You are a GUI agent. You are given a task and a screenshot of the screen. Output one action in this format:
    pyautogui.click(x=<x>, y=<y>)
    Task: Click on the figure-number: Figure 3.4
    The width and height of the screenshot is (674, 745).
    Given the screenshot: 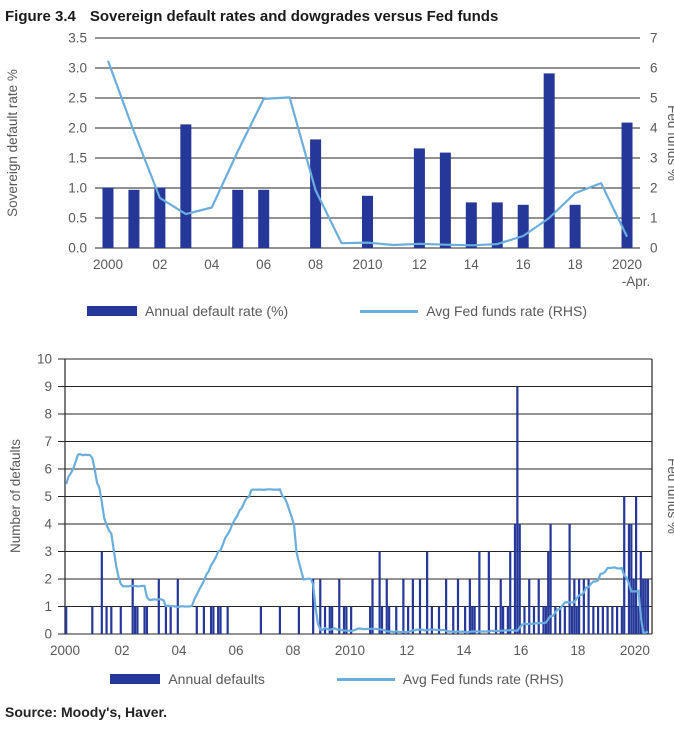 What is the action you would take?
    pyautogui.click(x=40, y=16)
    